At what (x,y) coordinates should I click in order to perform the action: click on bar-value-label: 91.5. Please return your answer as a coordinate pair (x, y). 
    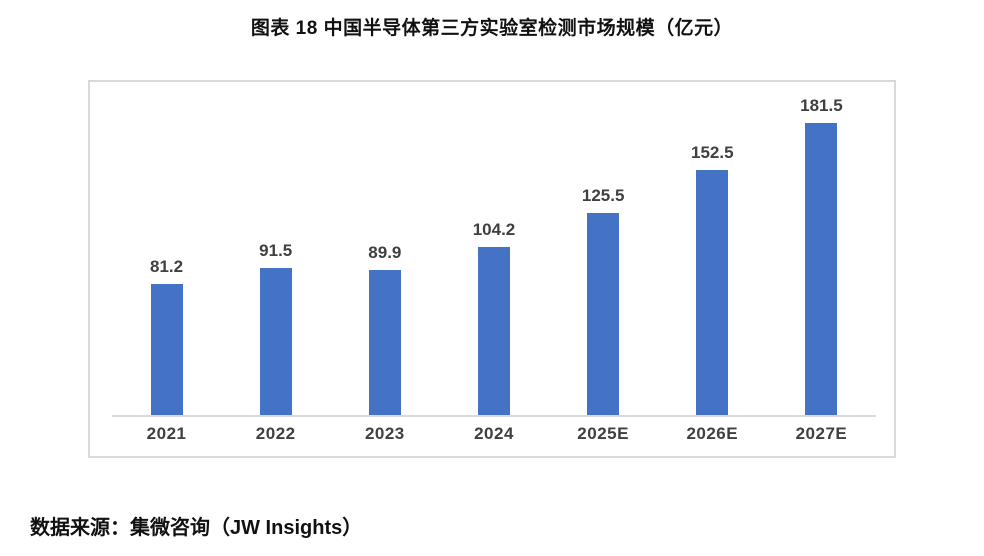
    Looking at the image, I should click on (276, 250).